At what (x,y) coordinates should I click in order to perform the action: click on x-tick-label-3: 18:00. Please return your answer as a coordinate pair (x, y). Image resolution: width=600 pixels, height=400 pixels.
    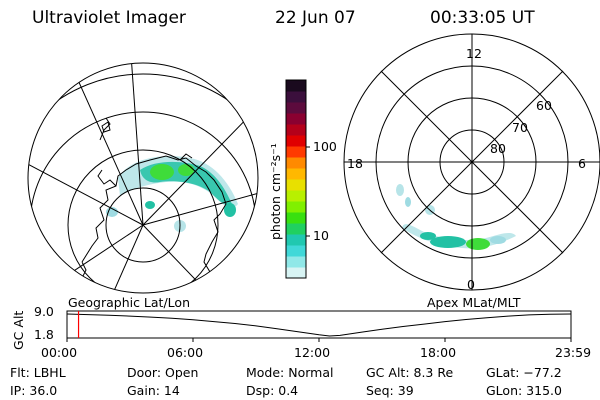
    Looking at the image, I should click on (438, 352).